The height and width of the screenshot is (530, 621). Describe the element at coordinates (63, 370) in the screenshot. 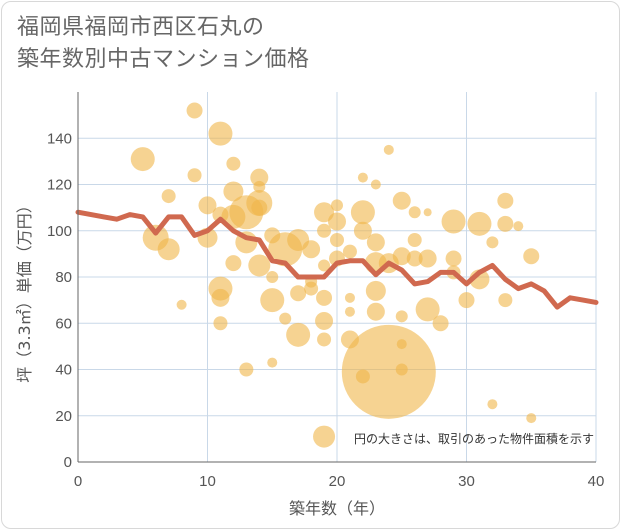

I see `y-tick-label: 40` at that location.